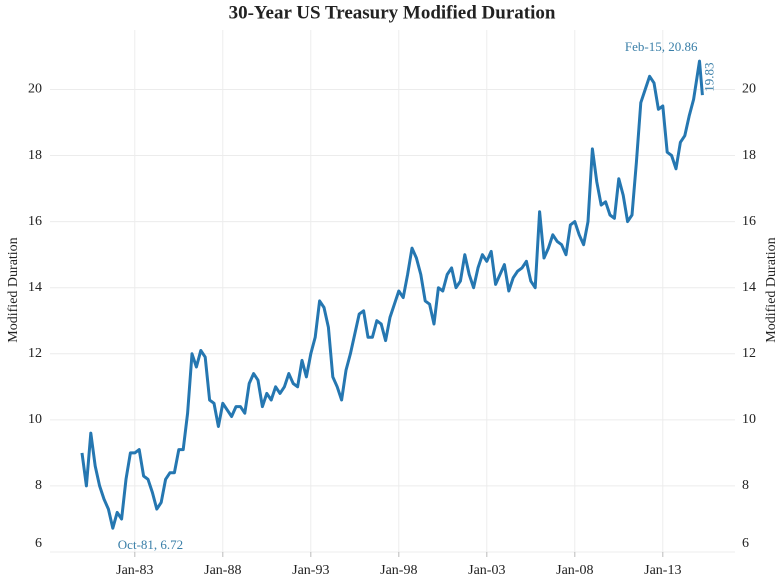 Image resolution: width=784 pixels, height=584 pixels. Describe the element at coordinates (134, 570) in the screenshot. I see `x-tick-label: Jan-83` at that location.